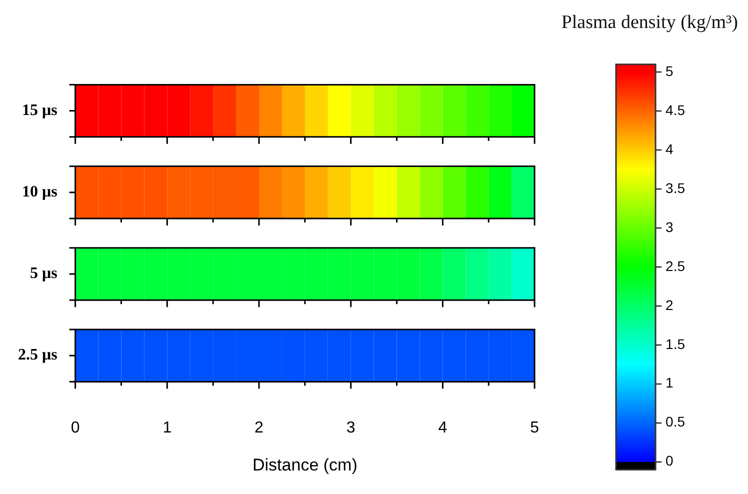 Image resolution: width=748 pixels, height=494 pixels. What do you see at coordinates (40, 110) in the screenshot?
I see `y-tick-label: 15 μs` at bounding box center [40, 110].